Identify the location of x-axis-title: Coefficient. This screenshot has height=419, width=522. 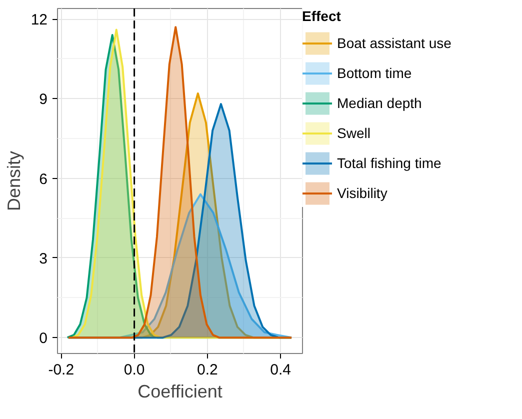
(180, 392).